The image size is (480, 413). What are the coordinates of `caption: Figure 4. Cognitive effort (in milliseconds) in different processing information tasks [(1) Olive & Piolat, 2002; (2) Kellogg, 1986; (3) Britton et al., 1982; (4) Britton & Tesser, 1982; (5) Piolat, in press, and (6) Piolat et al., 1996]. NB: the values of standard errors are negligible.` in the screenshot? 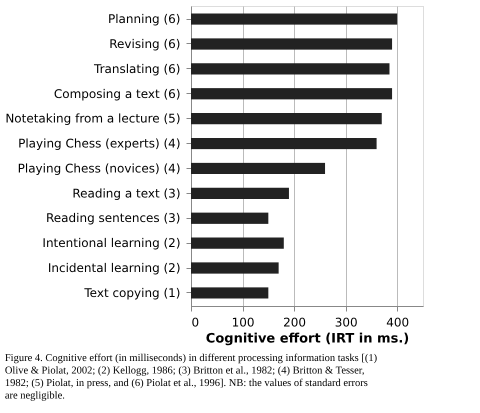 It's located at (191, 377).